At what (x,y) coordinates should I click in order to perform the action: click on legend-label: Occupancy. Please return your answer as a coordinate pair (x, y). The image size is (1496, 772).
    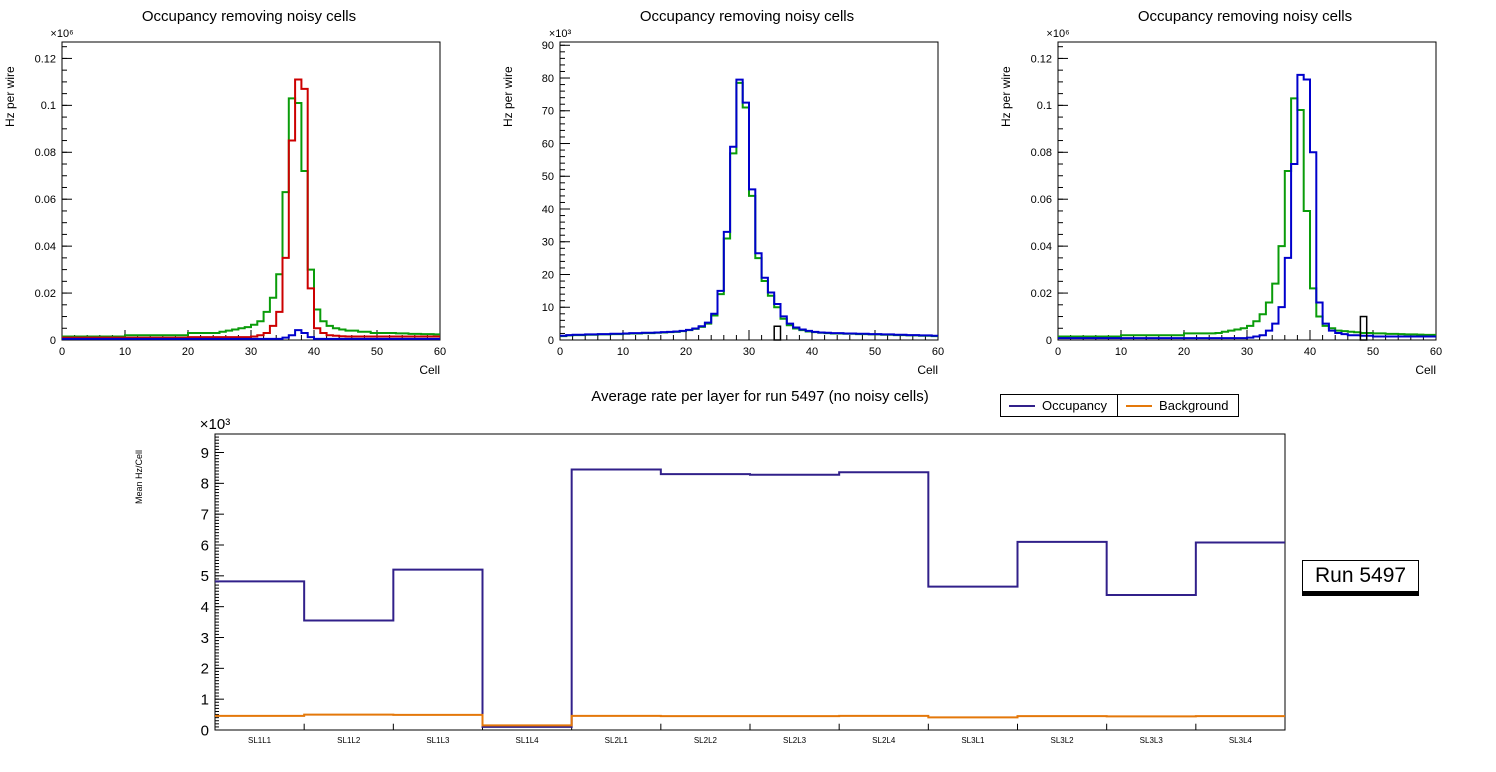
    Looking at the image, I should click on (1075, 405).